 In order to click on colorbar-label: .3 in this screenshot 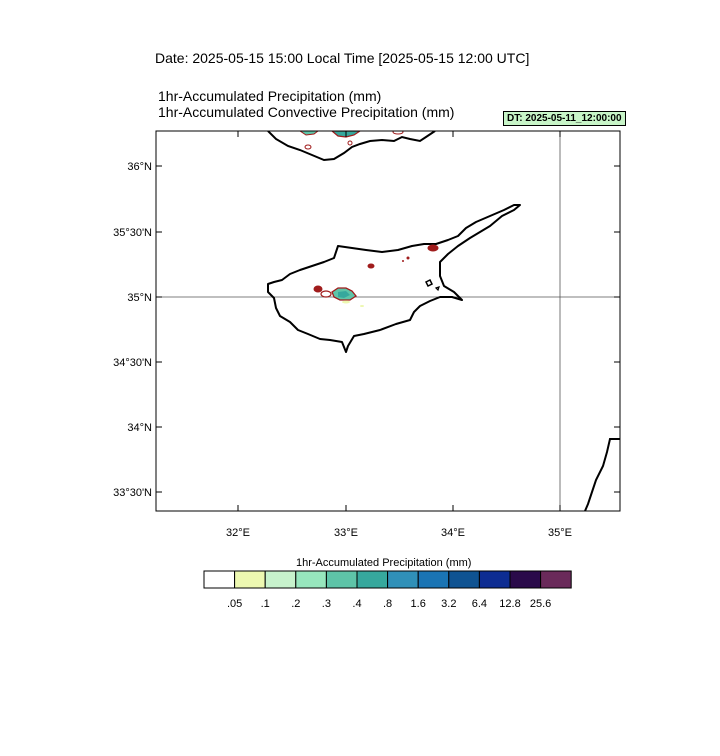, I will do `click(326, 604)`.